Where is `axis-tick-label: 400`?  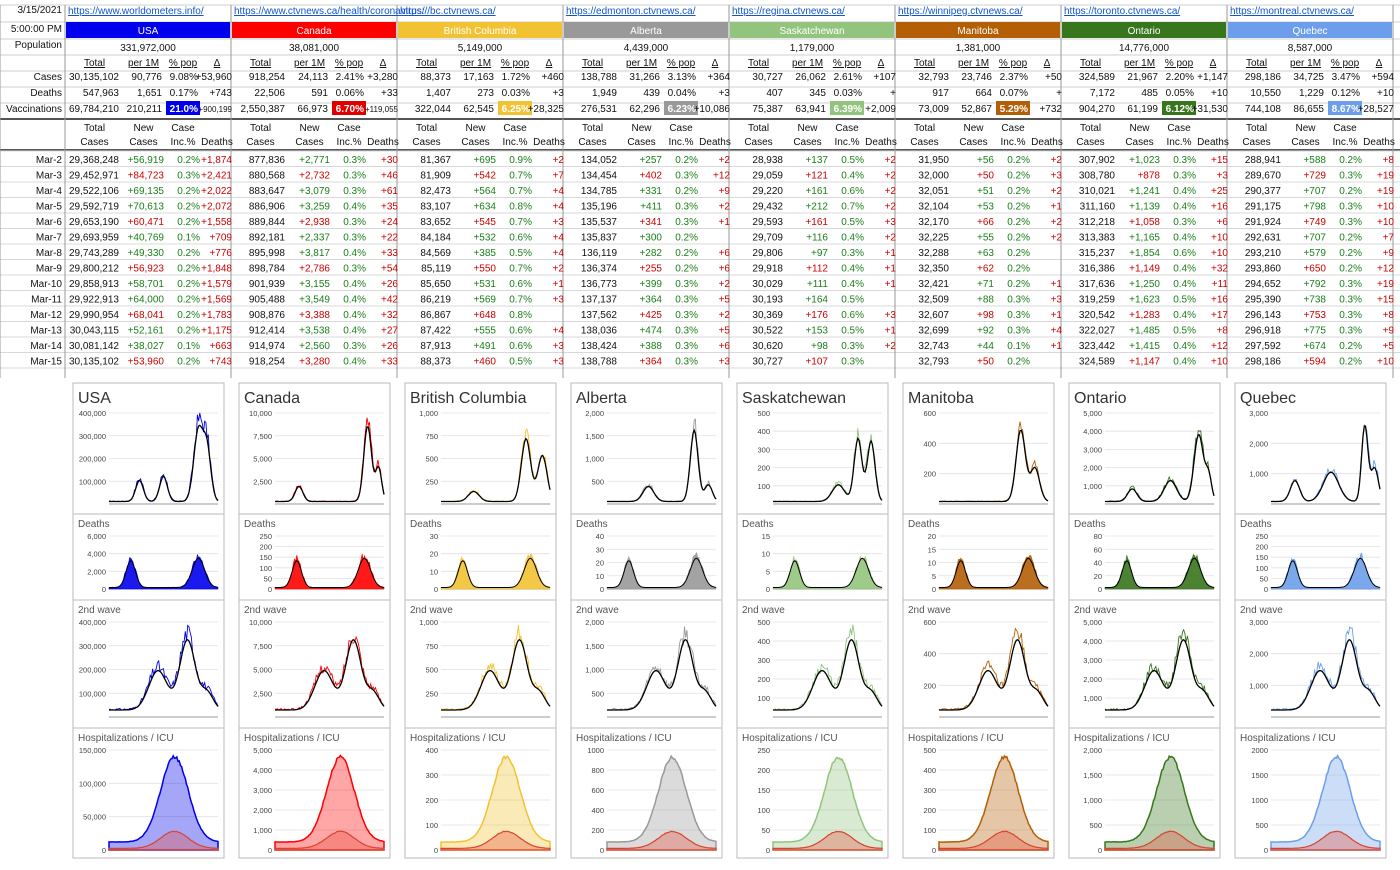
axis-tick-label: 400 is located at coordinates (929, 443).